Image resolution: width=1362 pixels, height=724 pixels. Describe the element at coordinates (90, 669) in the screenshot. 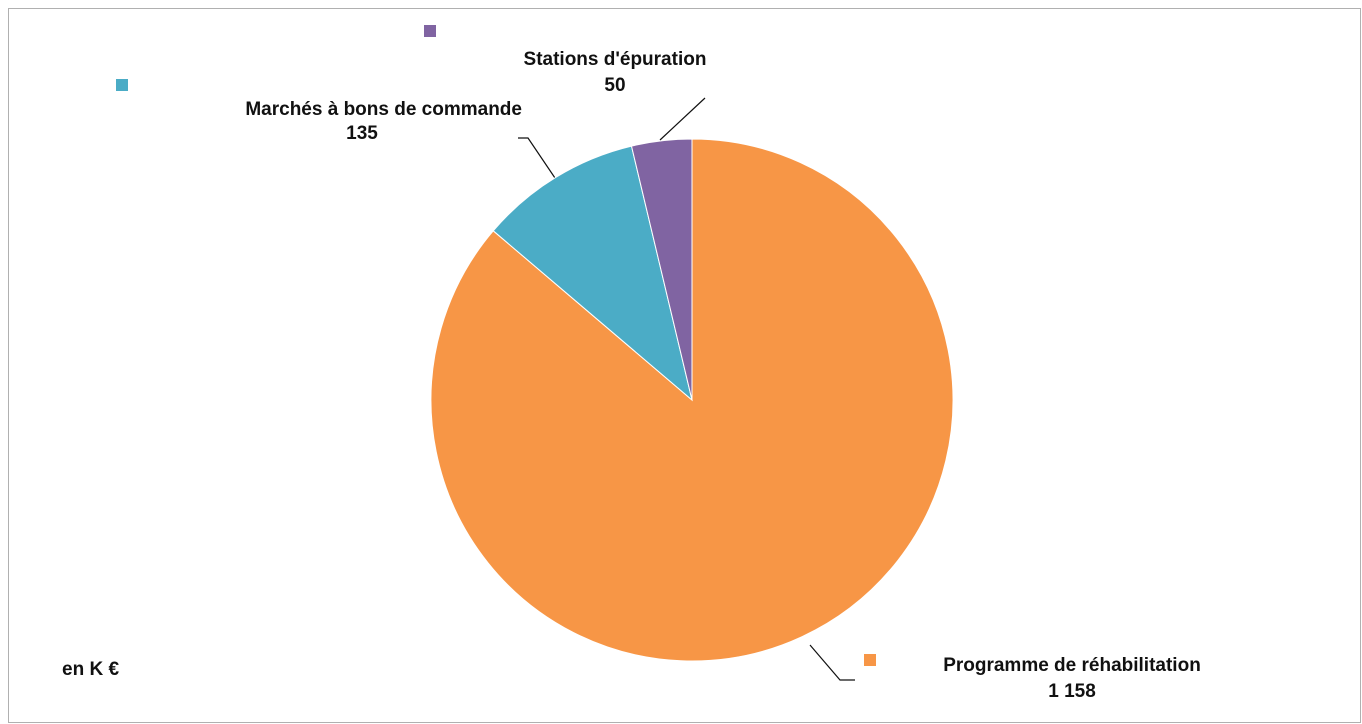

I see `unit-note: en K €` at that location.